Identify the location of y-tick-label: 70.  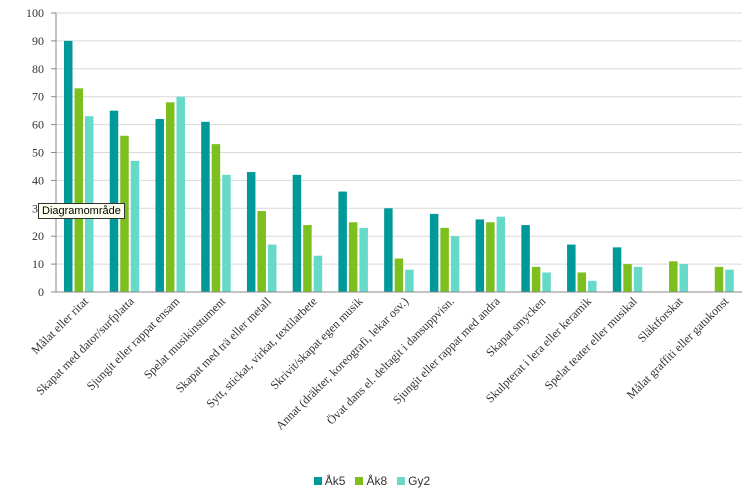
(38, 97).